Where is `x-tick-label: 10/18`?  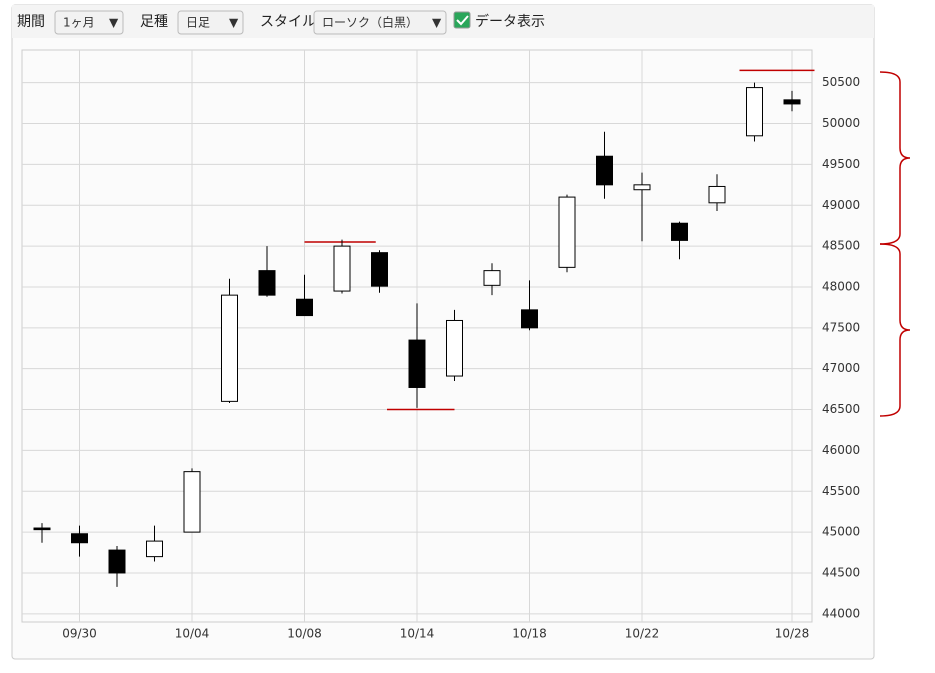 x-tick-label: 10/18 is located at coordinates (529, 634).